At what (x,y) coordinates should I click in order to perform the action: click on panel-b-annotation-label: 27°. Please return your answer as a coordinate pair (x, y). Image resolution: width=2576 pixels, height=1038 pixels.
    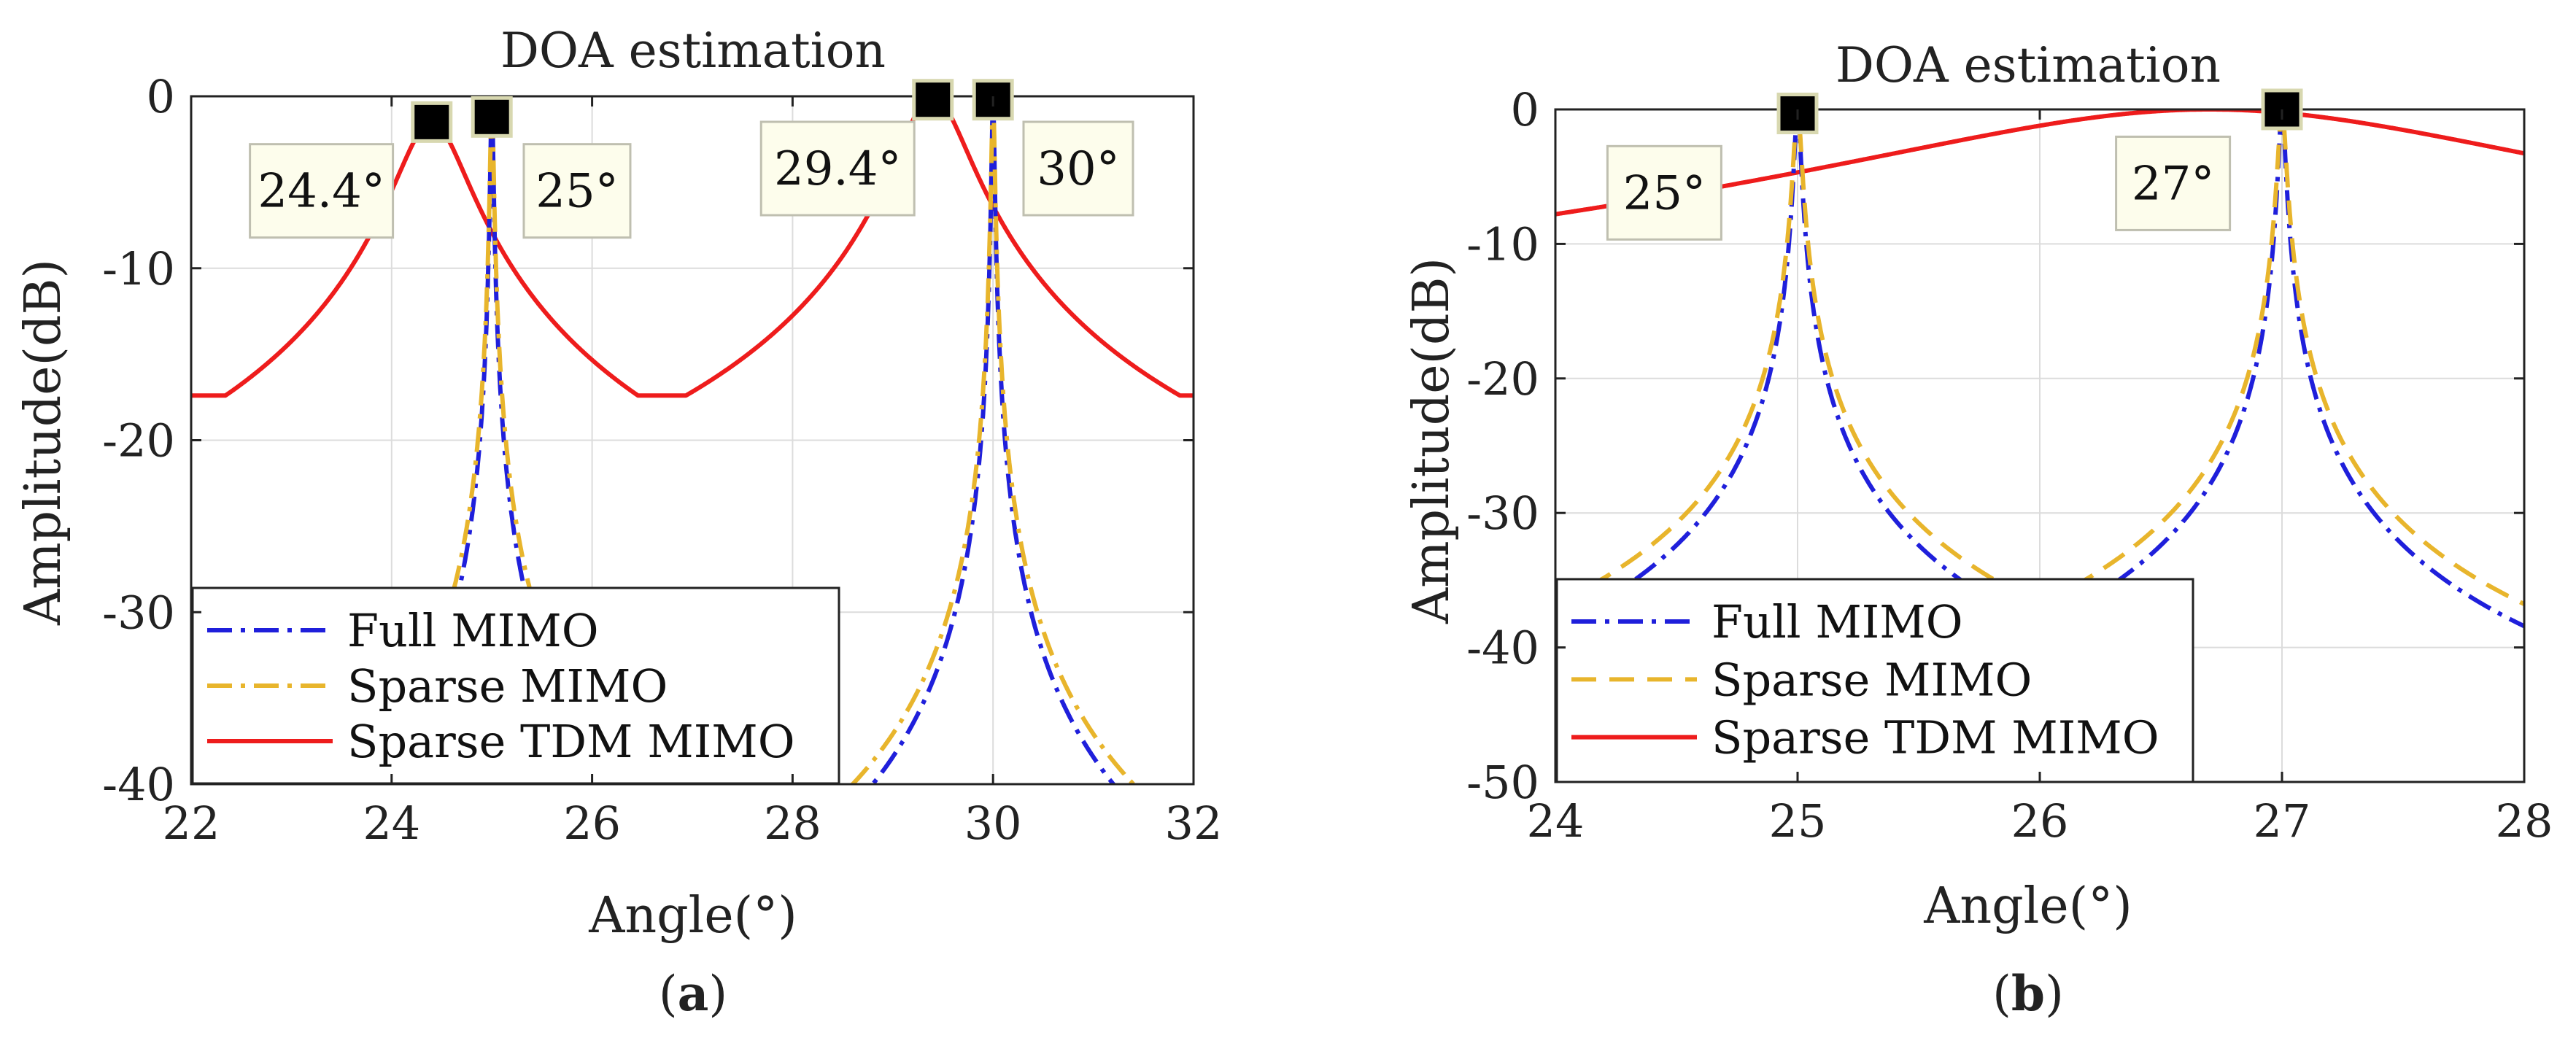
    Looking at the image, I should click on (2173, 184).